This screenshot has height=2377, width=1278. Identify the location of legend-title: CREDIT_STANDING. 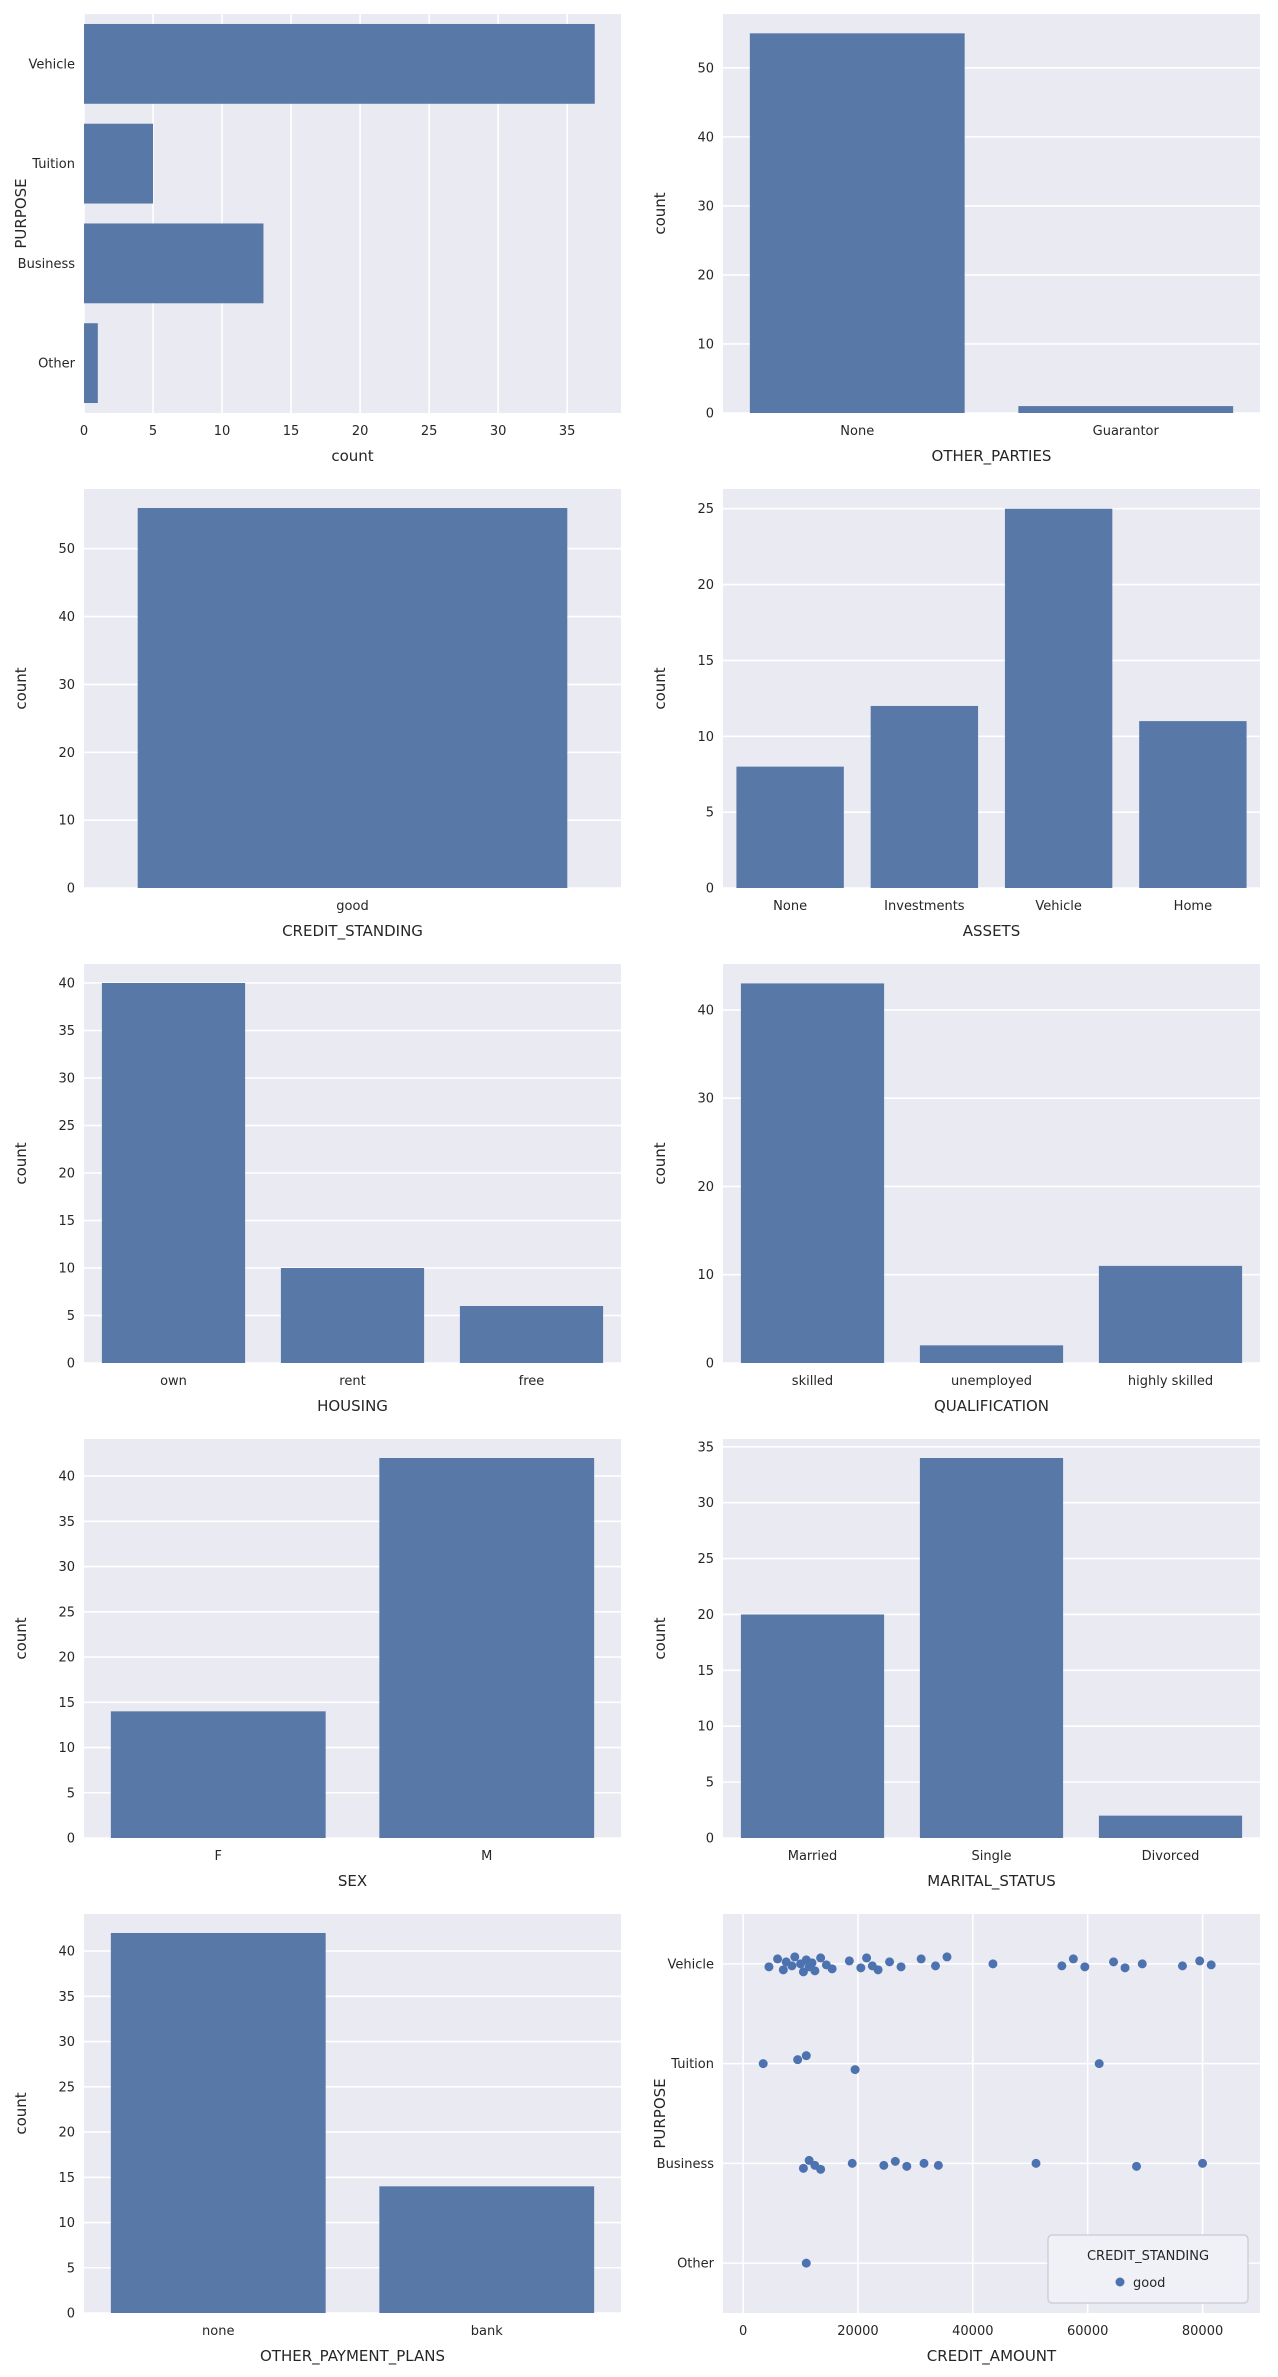
(1148, 2256).